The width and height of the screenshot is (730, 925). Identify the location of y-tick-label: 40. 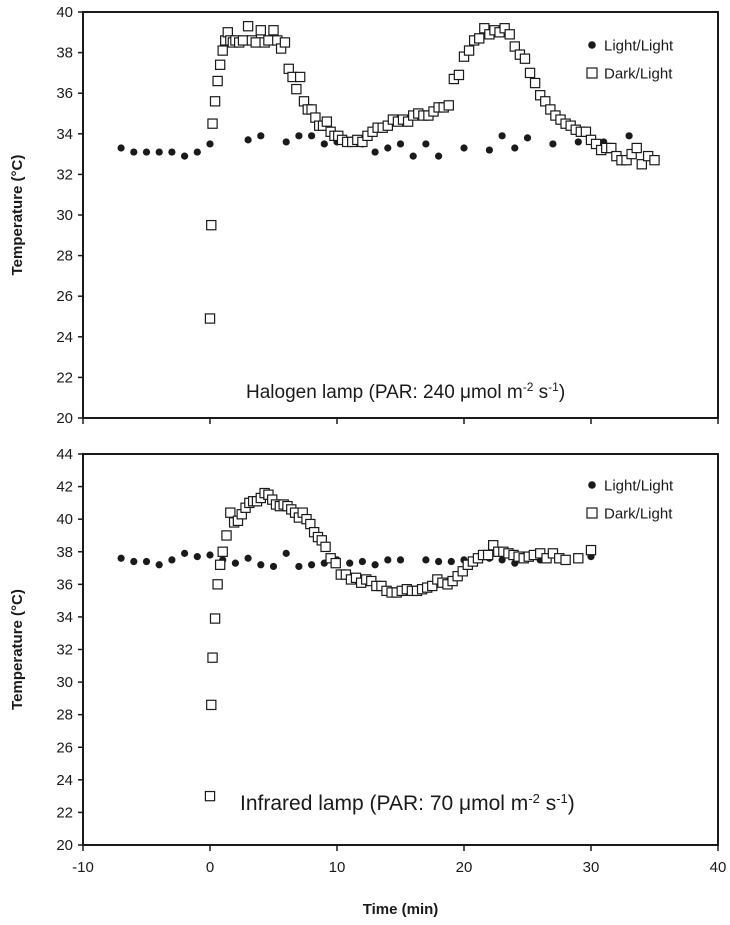
(64, 519).